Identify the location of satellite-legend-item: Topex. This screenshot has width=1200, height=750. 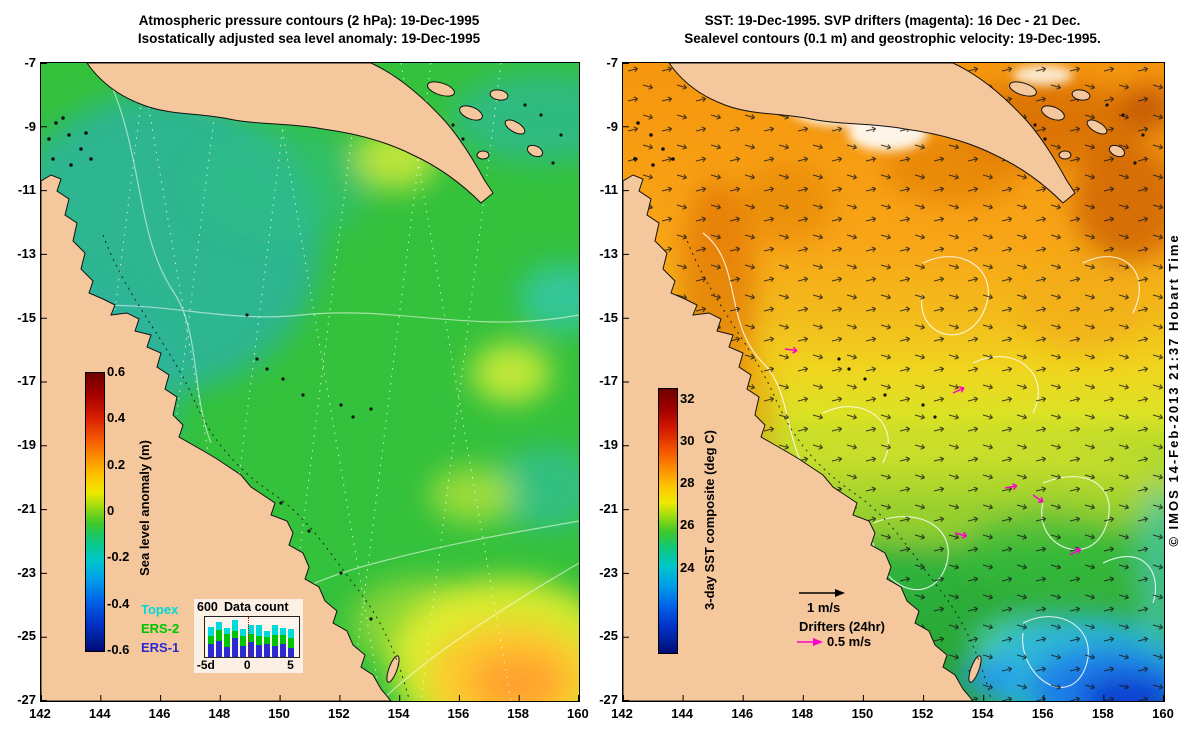
(160, 609).